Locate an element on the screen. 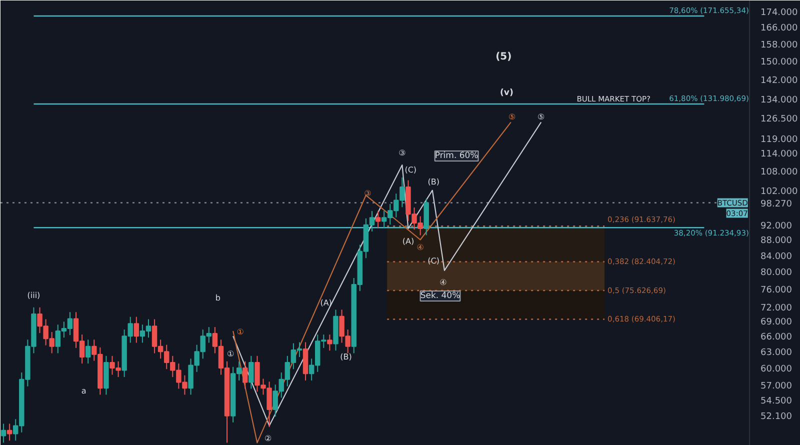  y-tick-label: 84.000 is located at coordinates (776, 257).